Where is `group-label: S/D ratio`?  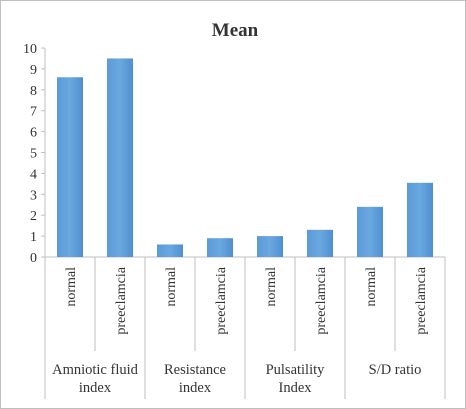 group-label: S/D ratio is located at coordinates (395, 370).